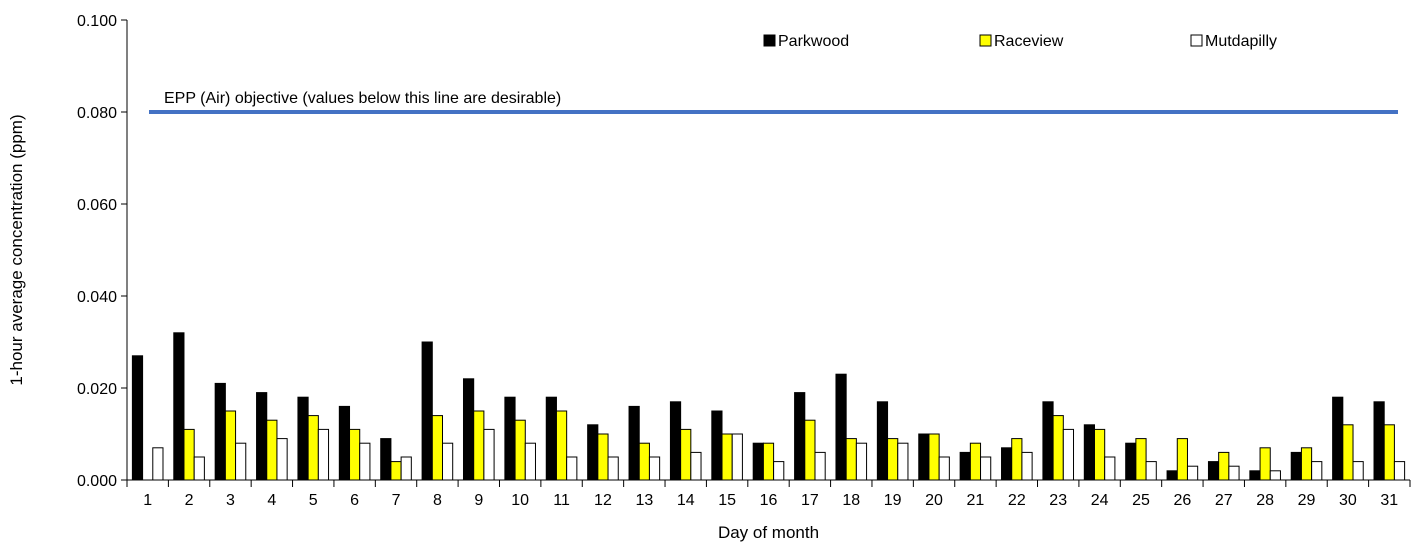  What do you see at coordinates (271, 500) in the screenshot?
I see `x-tick-label: 4` at bounding box center [271, 500].